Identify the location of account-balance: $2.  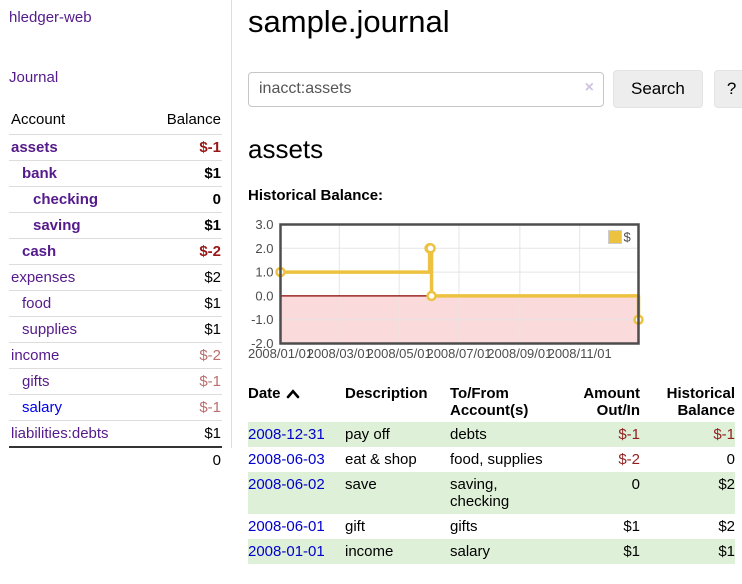
(183, 277).